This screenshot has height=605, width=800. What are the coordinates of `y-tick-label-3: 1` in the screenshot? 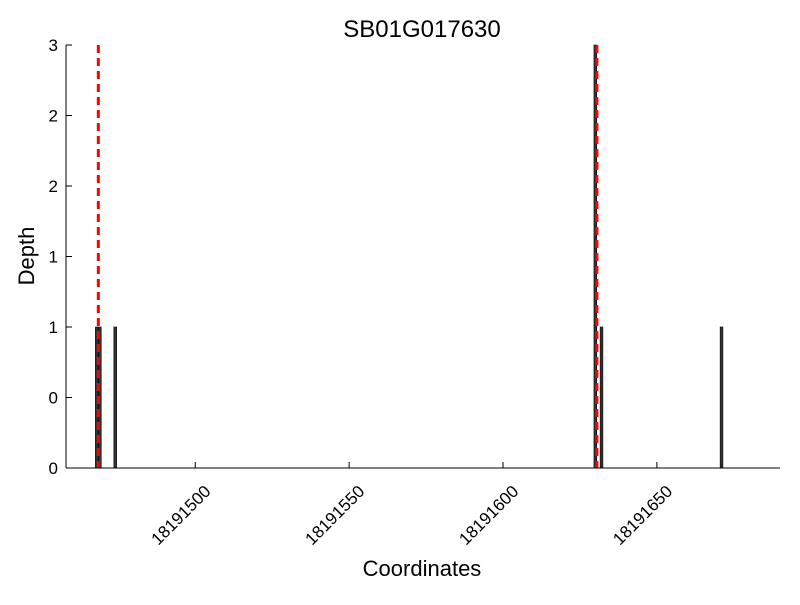 It's located at (53, 257).